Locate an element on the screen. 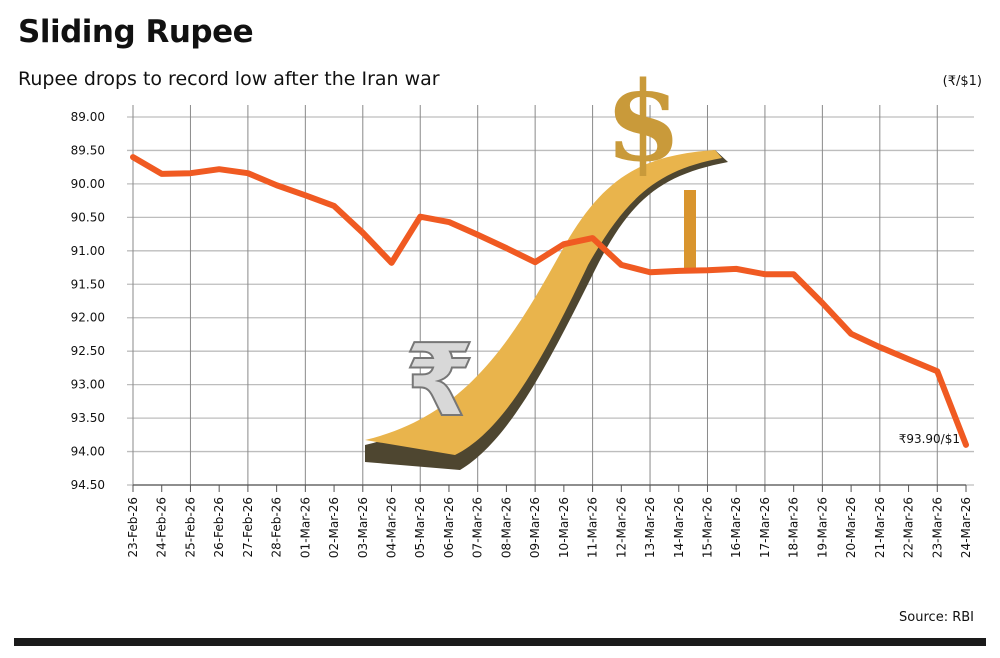 This screenshot has height=658, width=1000. x-tick-label: 02-Mar-26 is located at coordinates (334, 527).